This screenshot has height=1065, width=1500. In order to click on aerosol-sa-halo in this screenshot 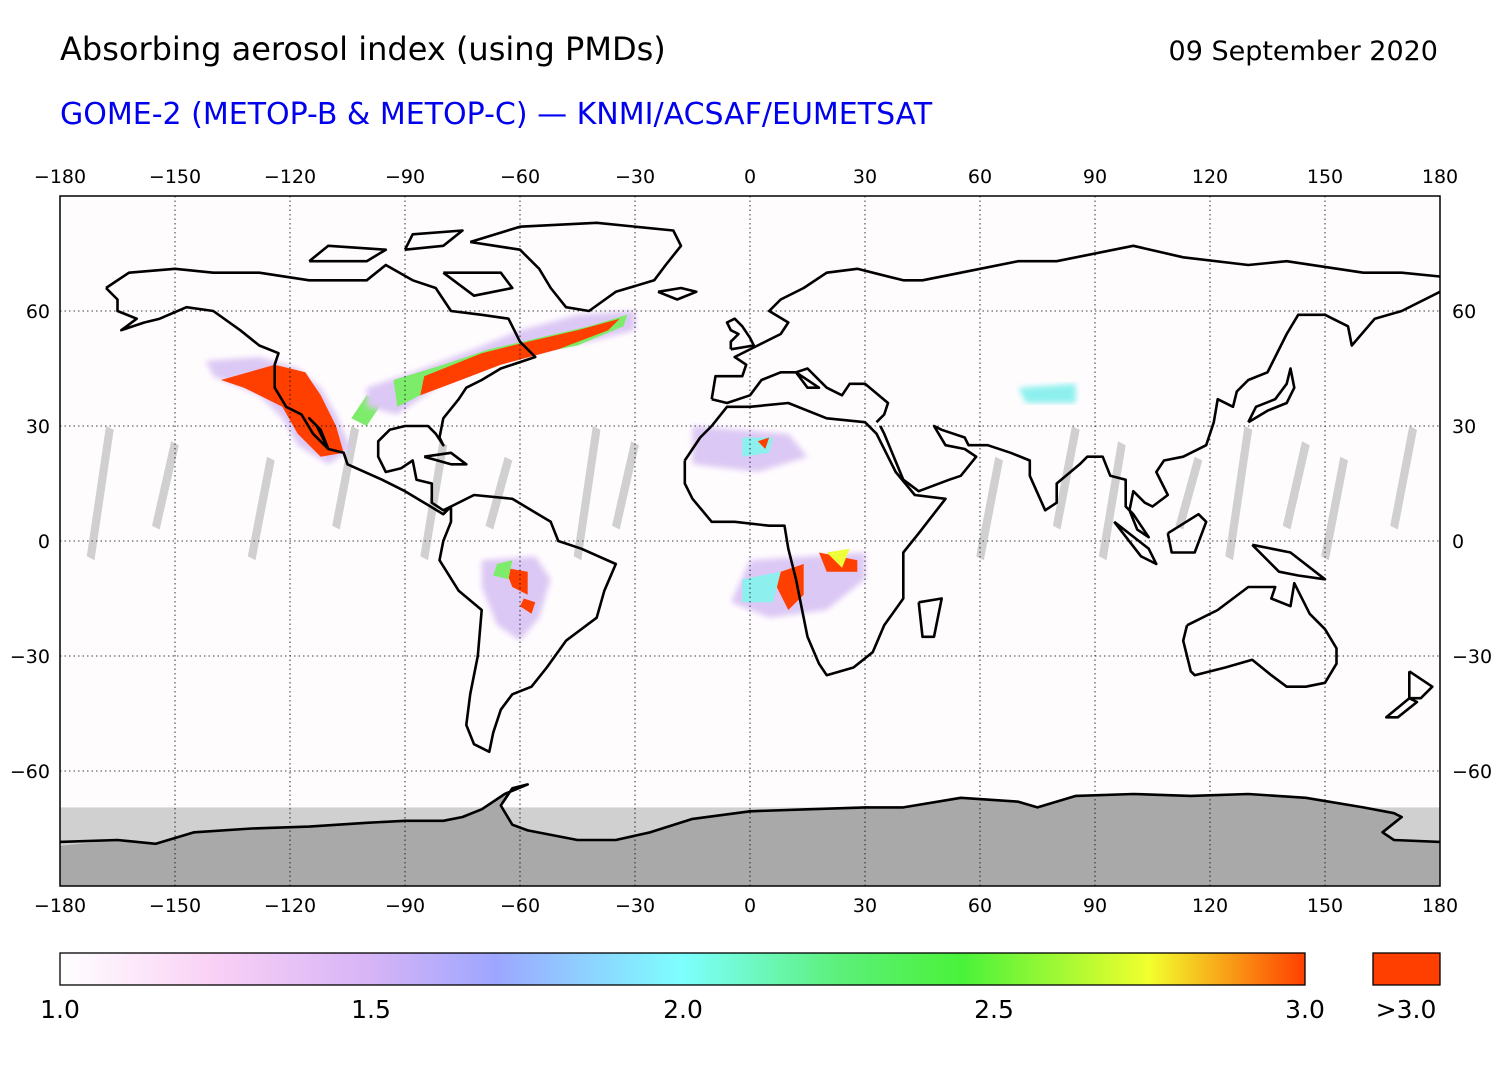, I will do `click(516, 598)`.